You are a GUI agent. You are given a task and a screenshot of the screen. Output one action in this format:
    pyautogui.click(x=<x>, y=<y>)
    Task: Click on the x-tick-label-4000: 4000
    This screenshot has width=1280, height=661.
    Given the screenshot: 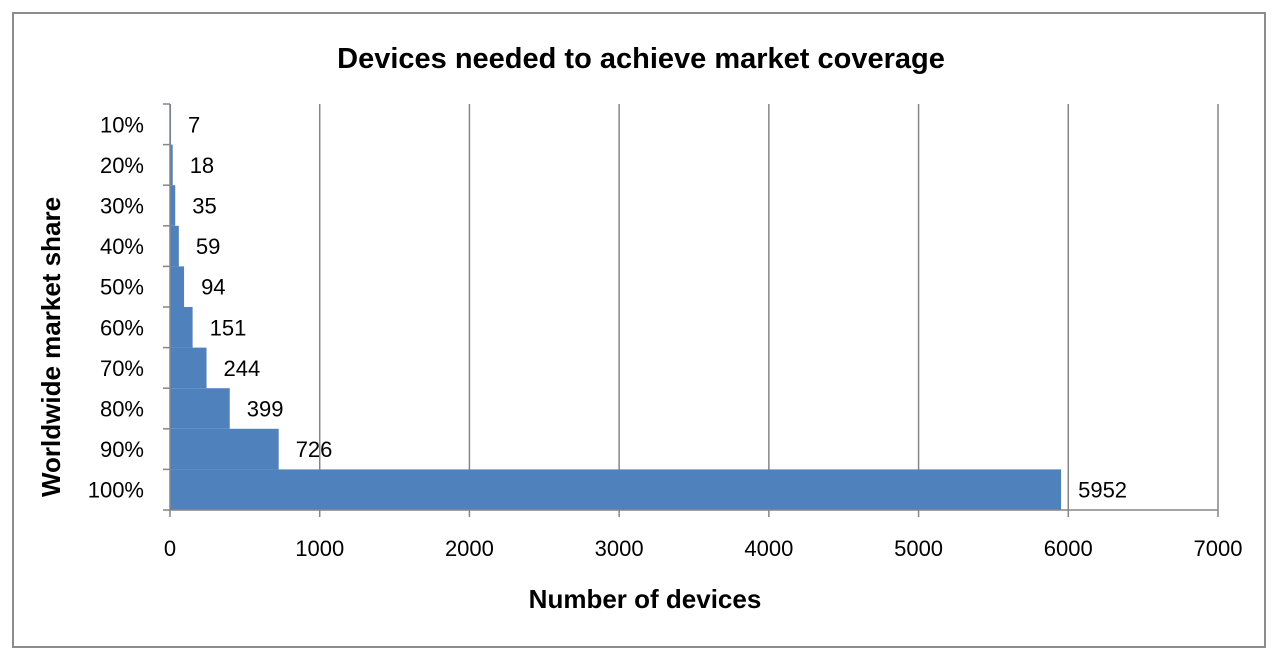 What is the action you would take?
    pyautogui.click(x=768, y=548)
    